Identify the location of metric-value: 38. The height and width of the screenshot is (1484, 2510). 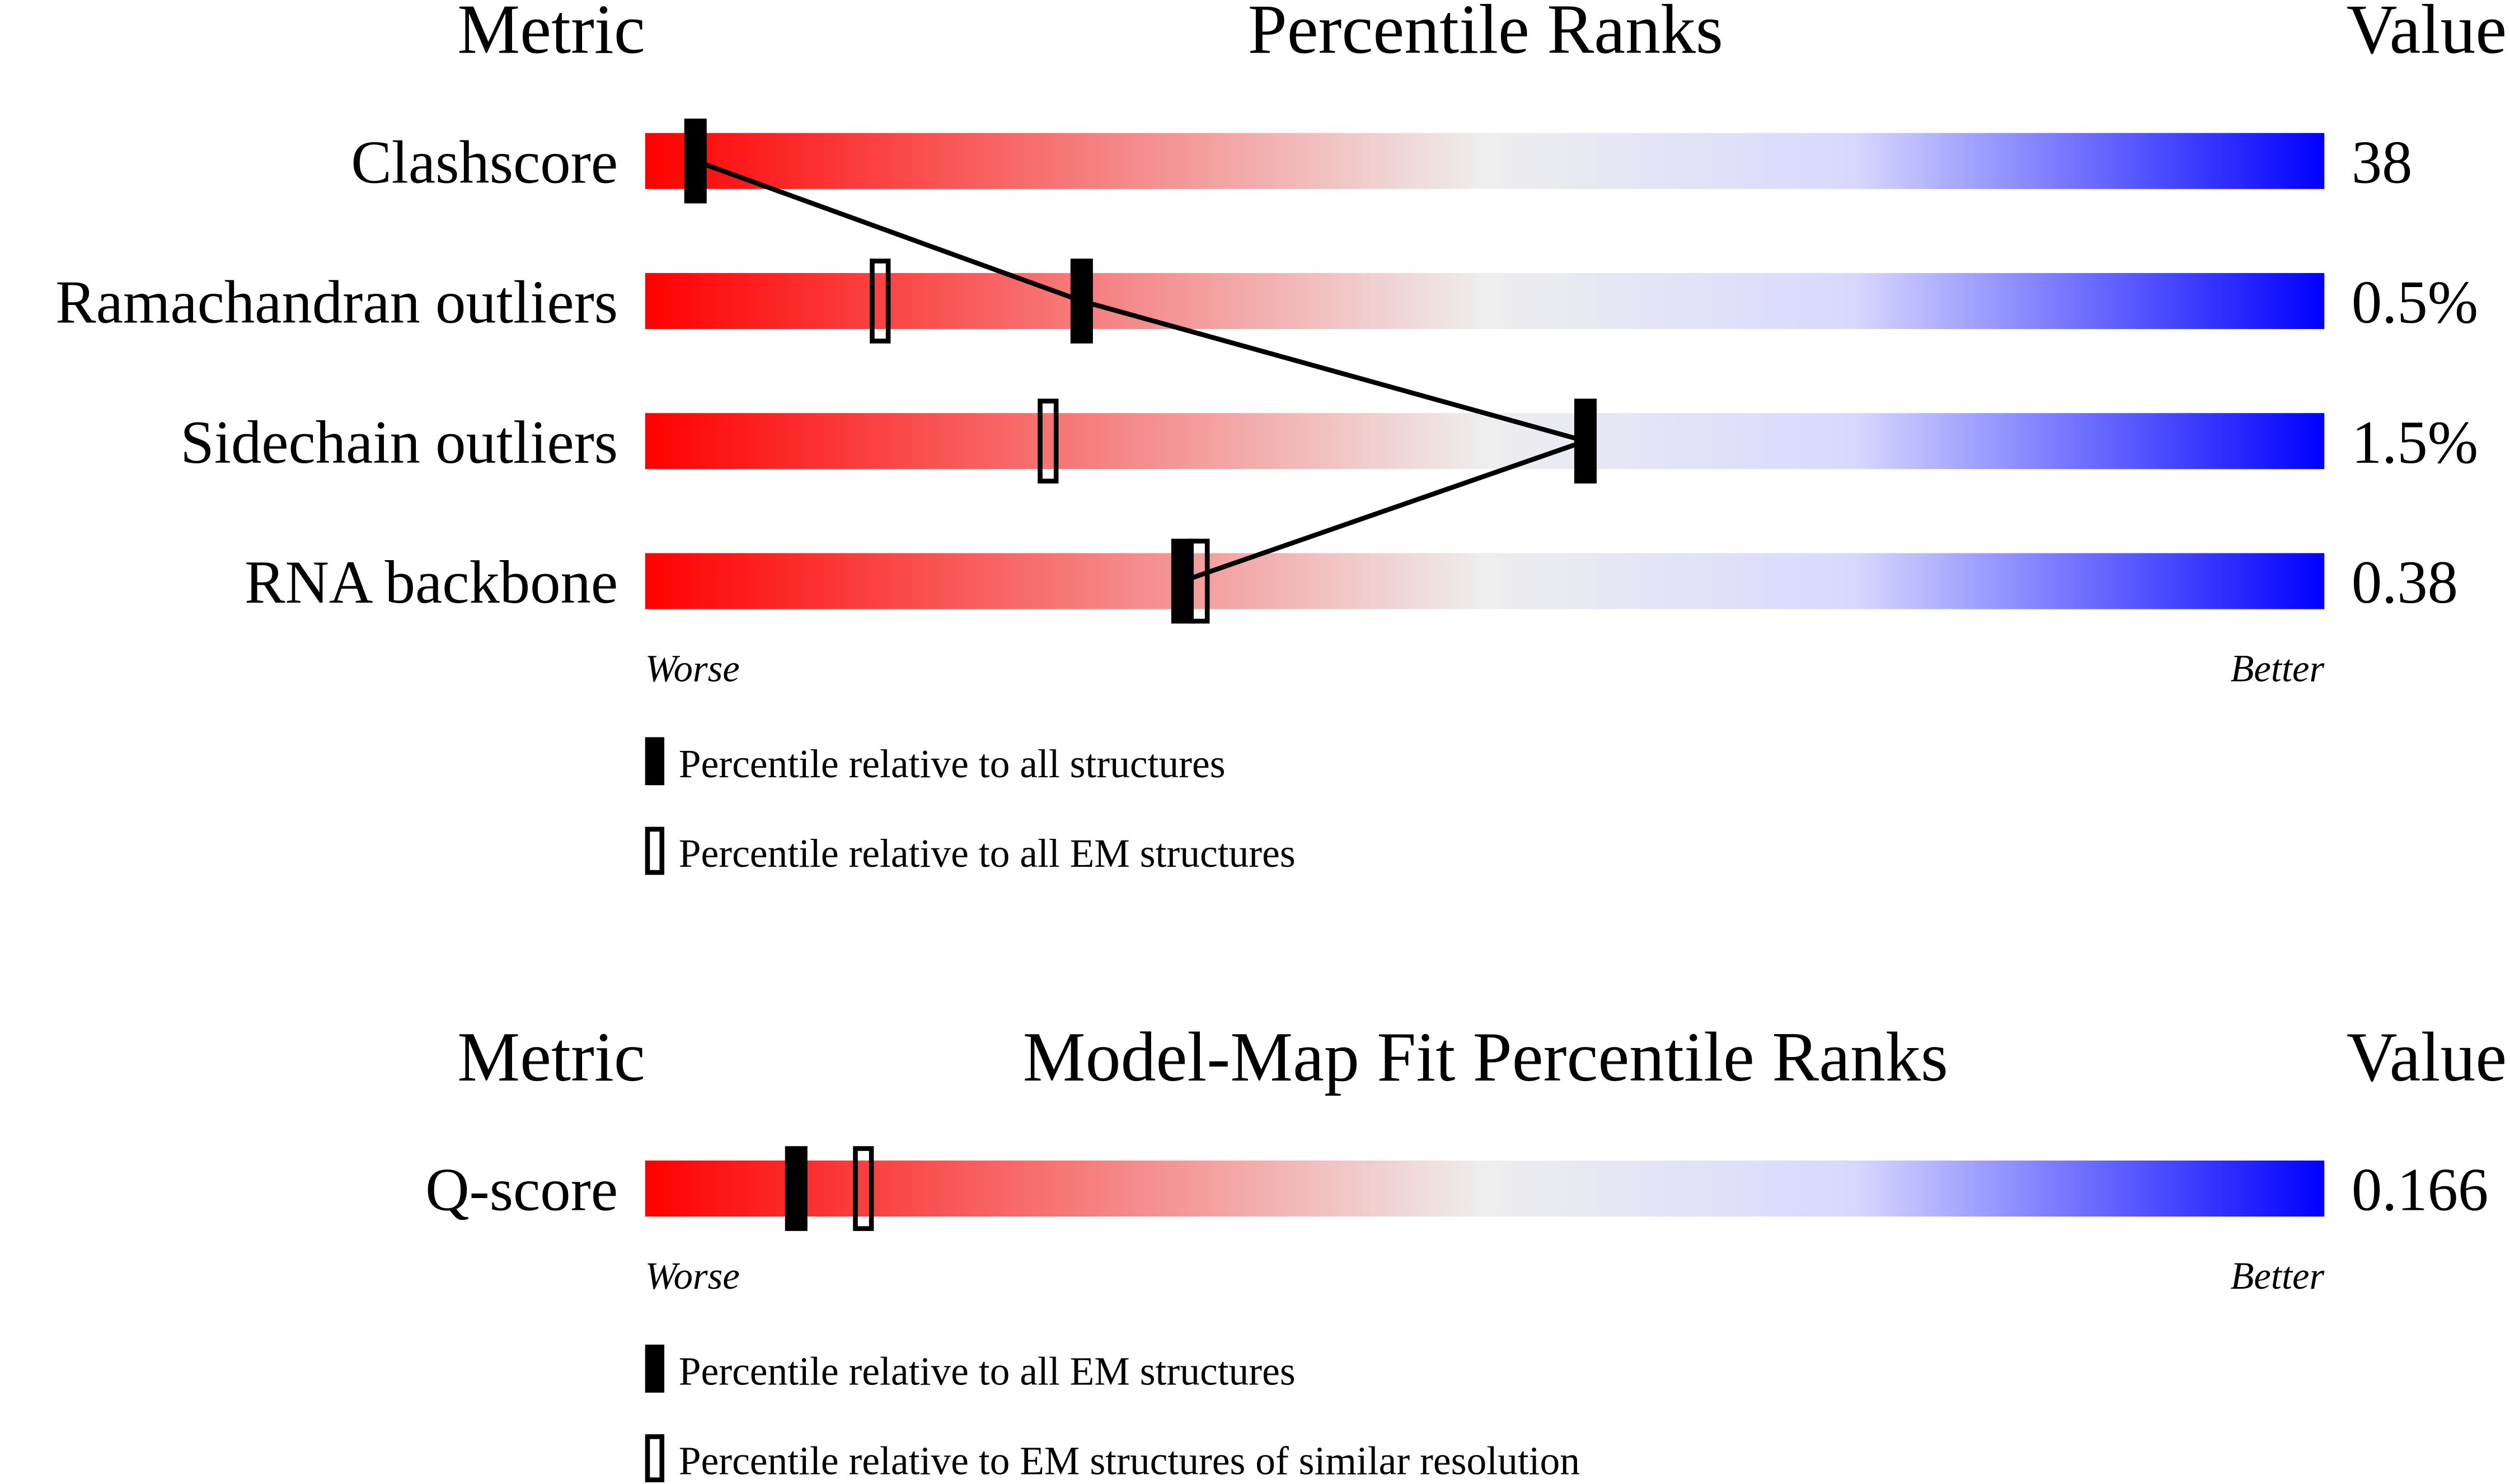
(2382, 162).